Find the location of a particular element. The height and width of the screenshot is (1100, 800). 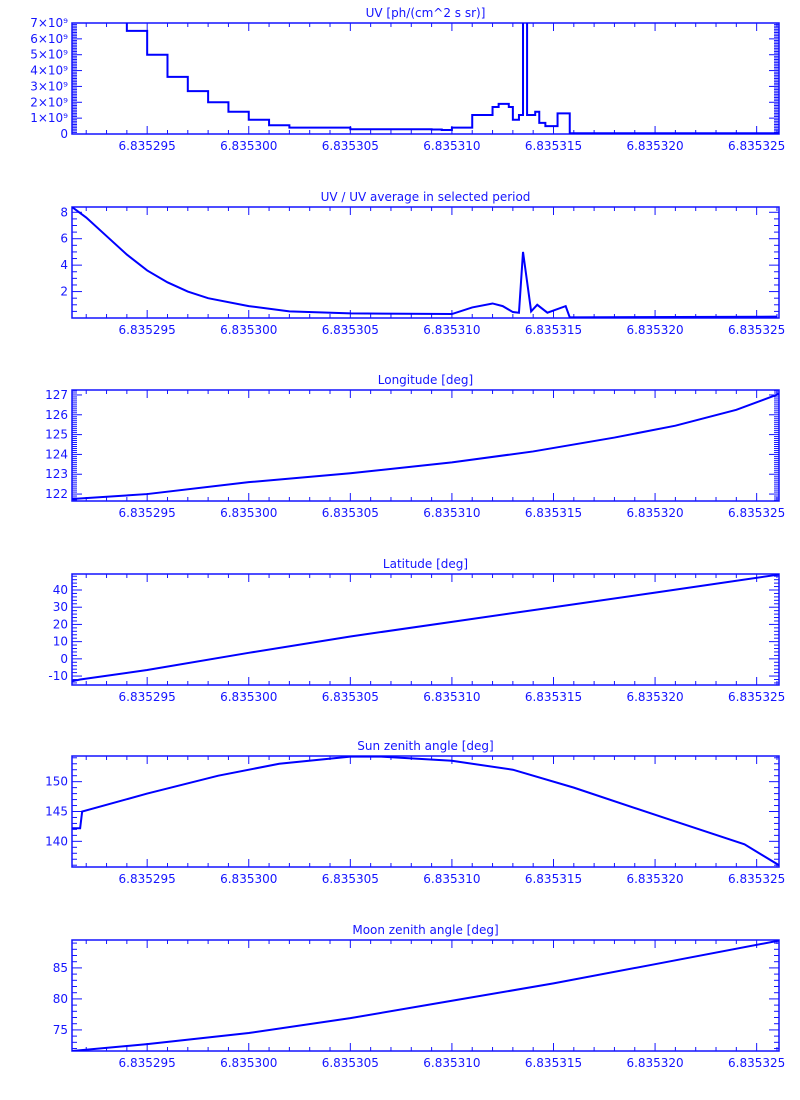

y-tick-label: 2×10⁹ is located at coordinates (49, 102).